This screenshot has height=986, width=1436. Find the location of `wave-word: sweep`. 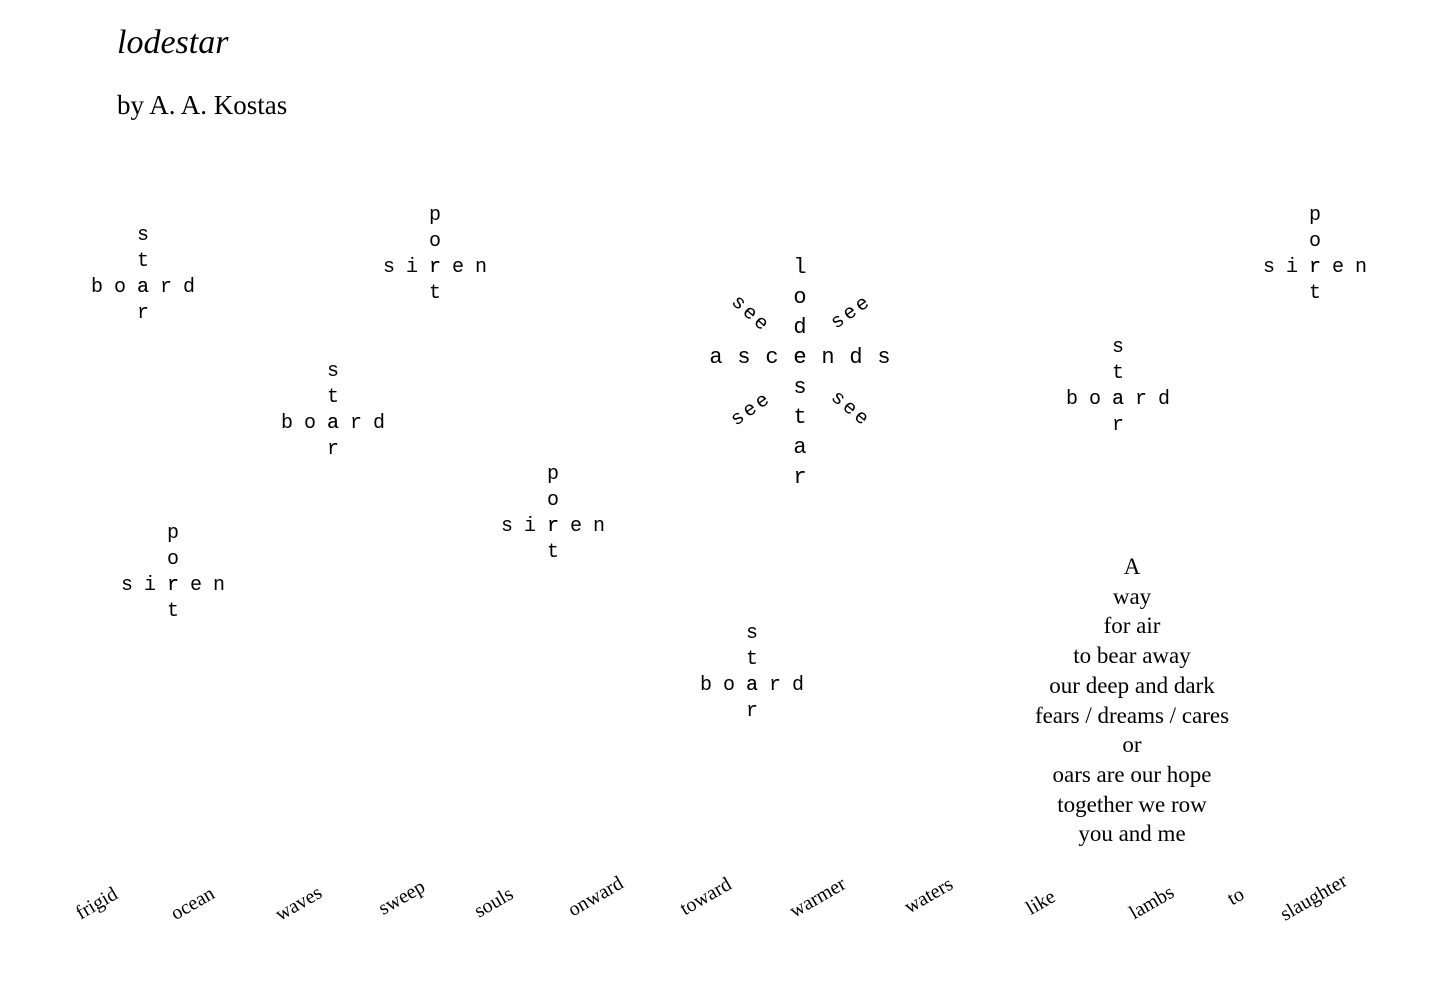

wave-word: sweep is located at coordinates (401, 897).